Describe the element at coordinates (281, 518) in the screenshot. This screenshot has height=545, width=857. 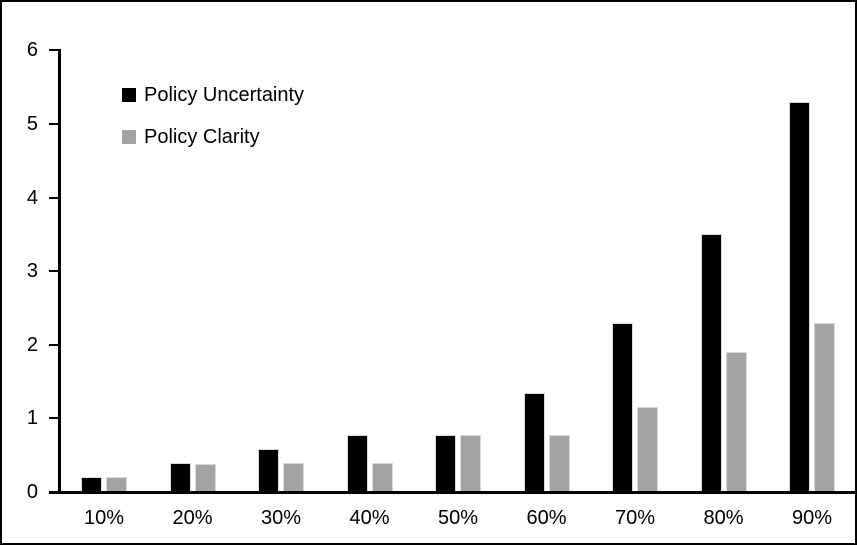
I see `x-category-label: 30%` at that location.